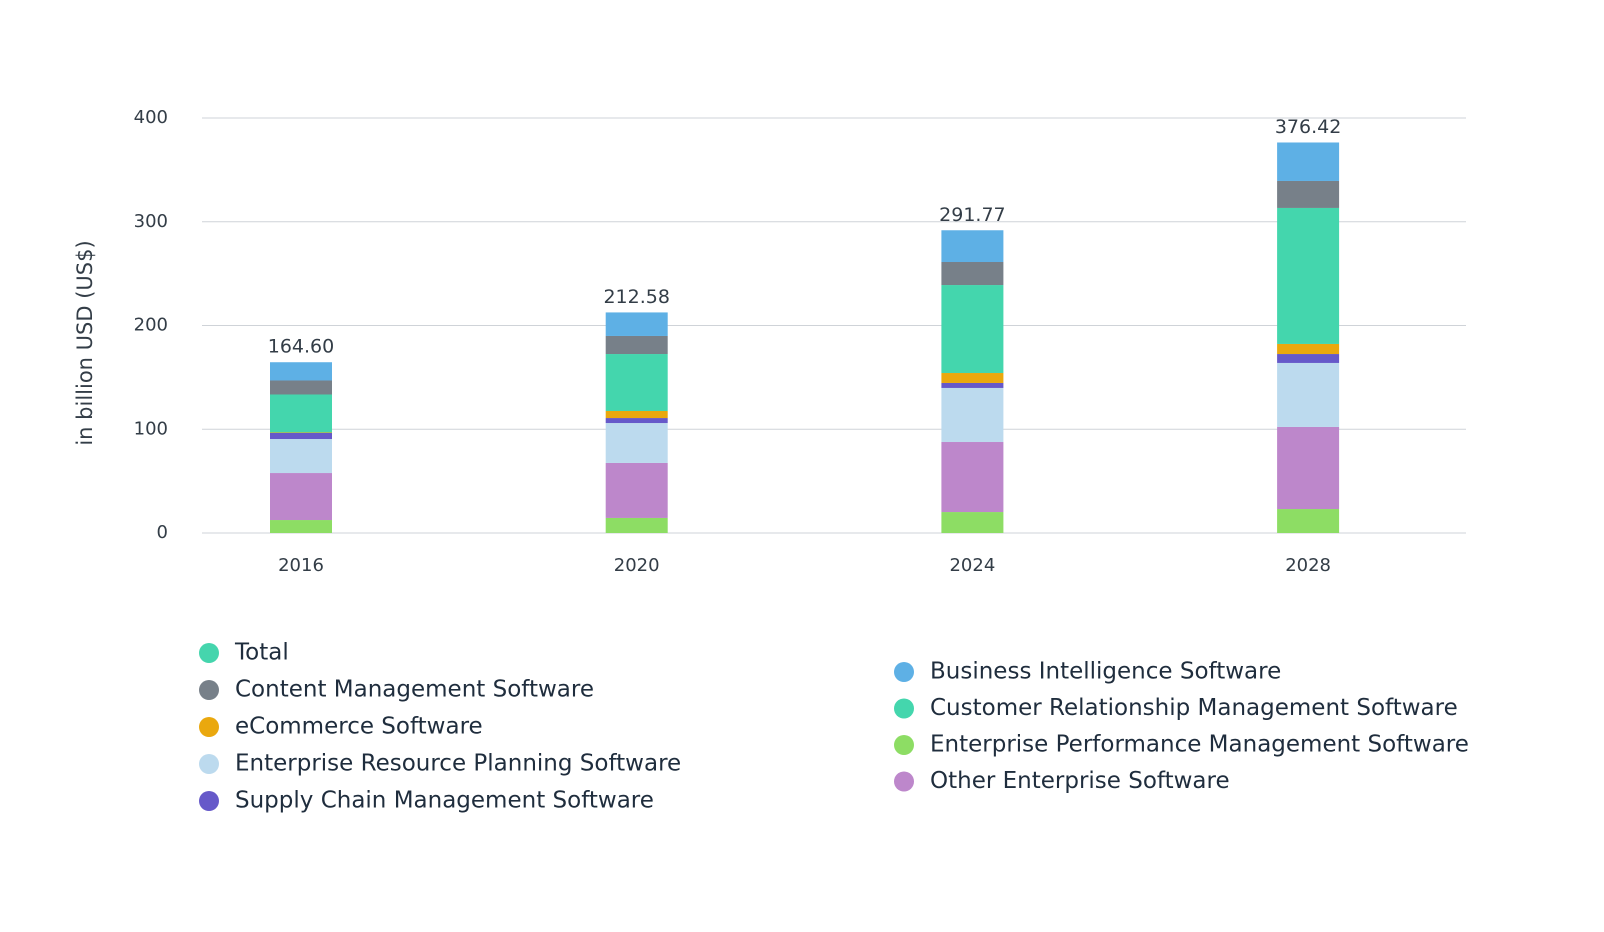 The height and width of the screenshot is (932, 1604). I want to click on total-label: 164.60, so click(301, 347).